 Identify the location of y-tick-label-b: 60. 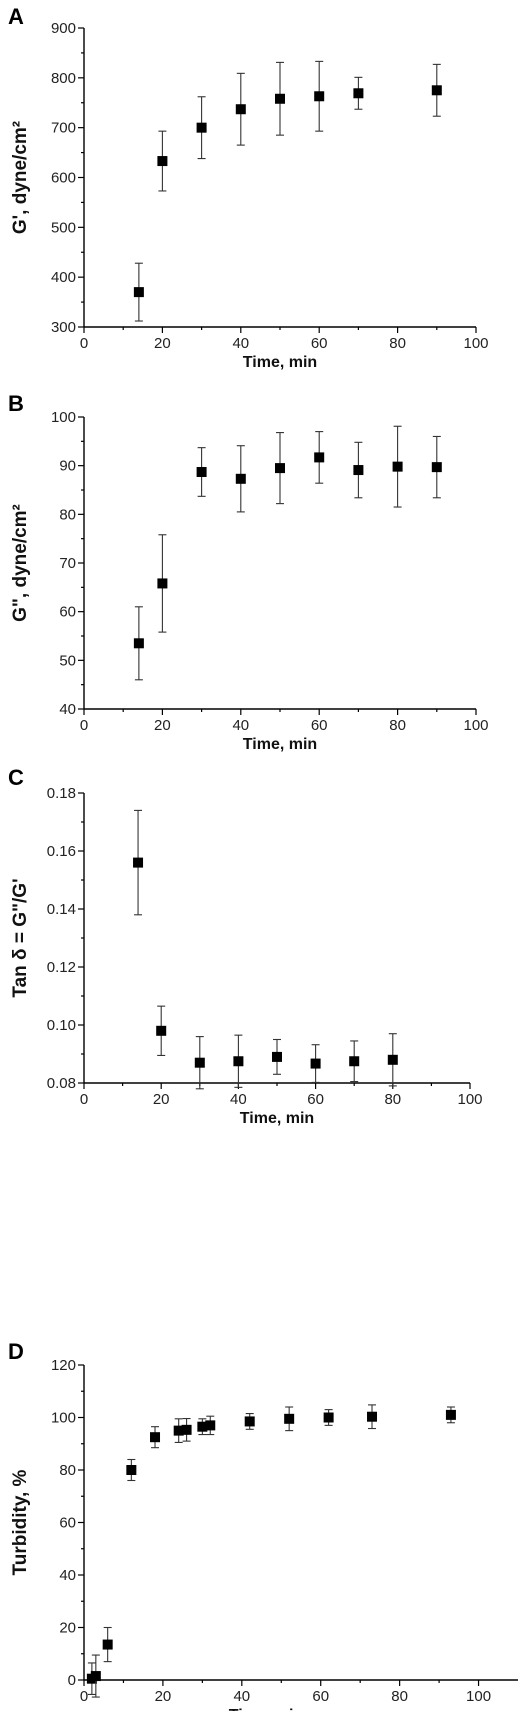
(67, 612).